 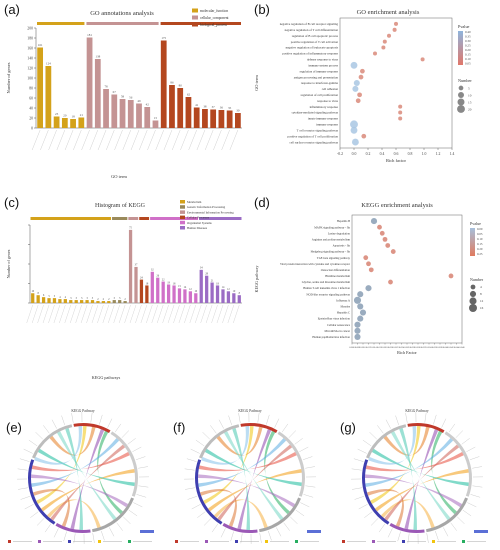 I want to click on bar-value-label: 62, so click(x=189, y=95).